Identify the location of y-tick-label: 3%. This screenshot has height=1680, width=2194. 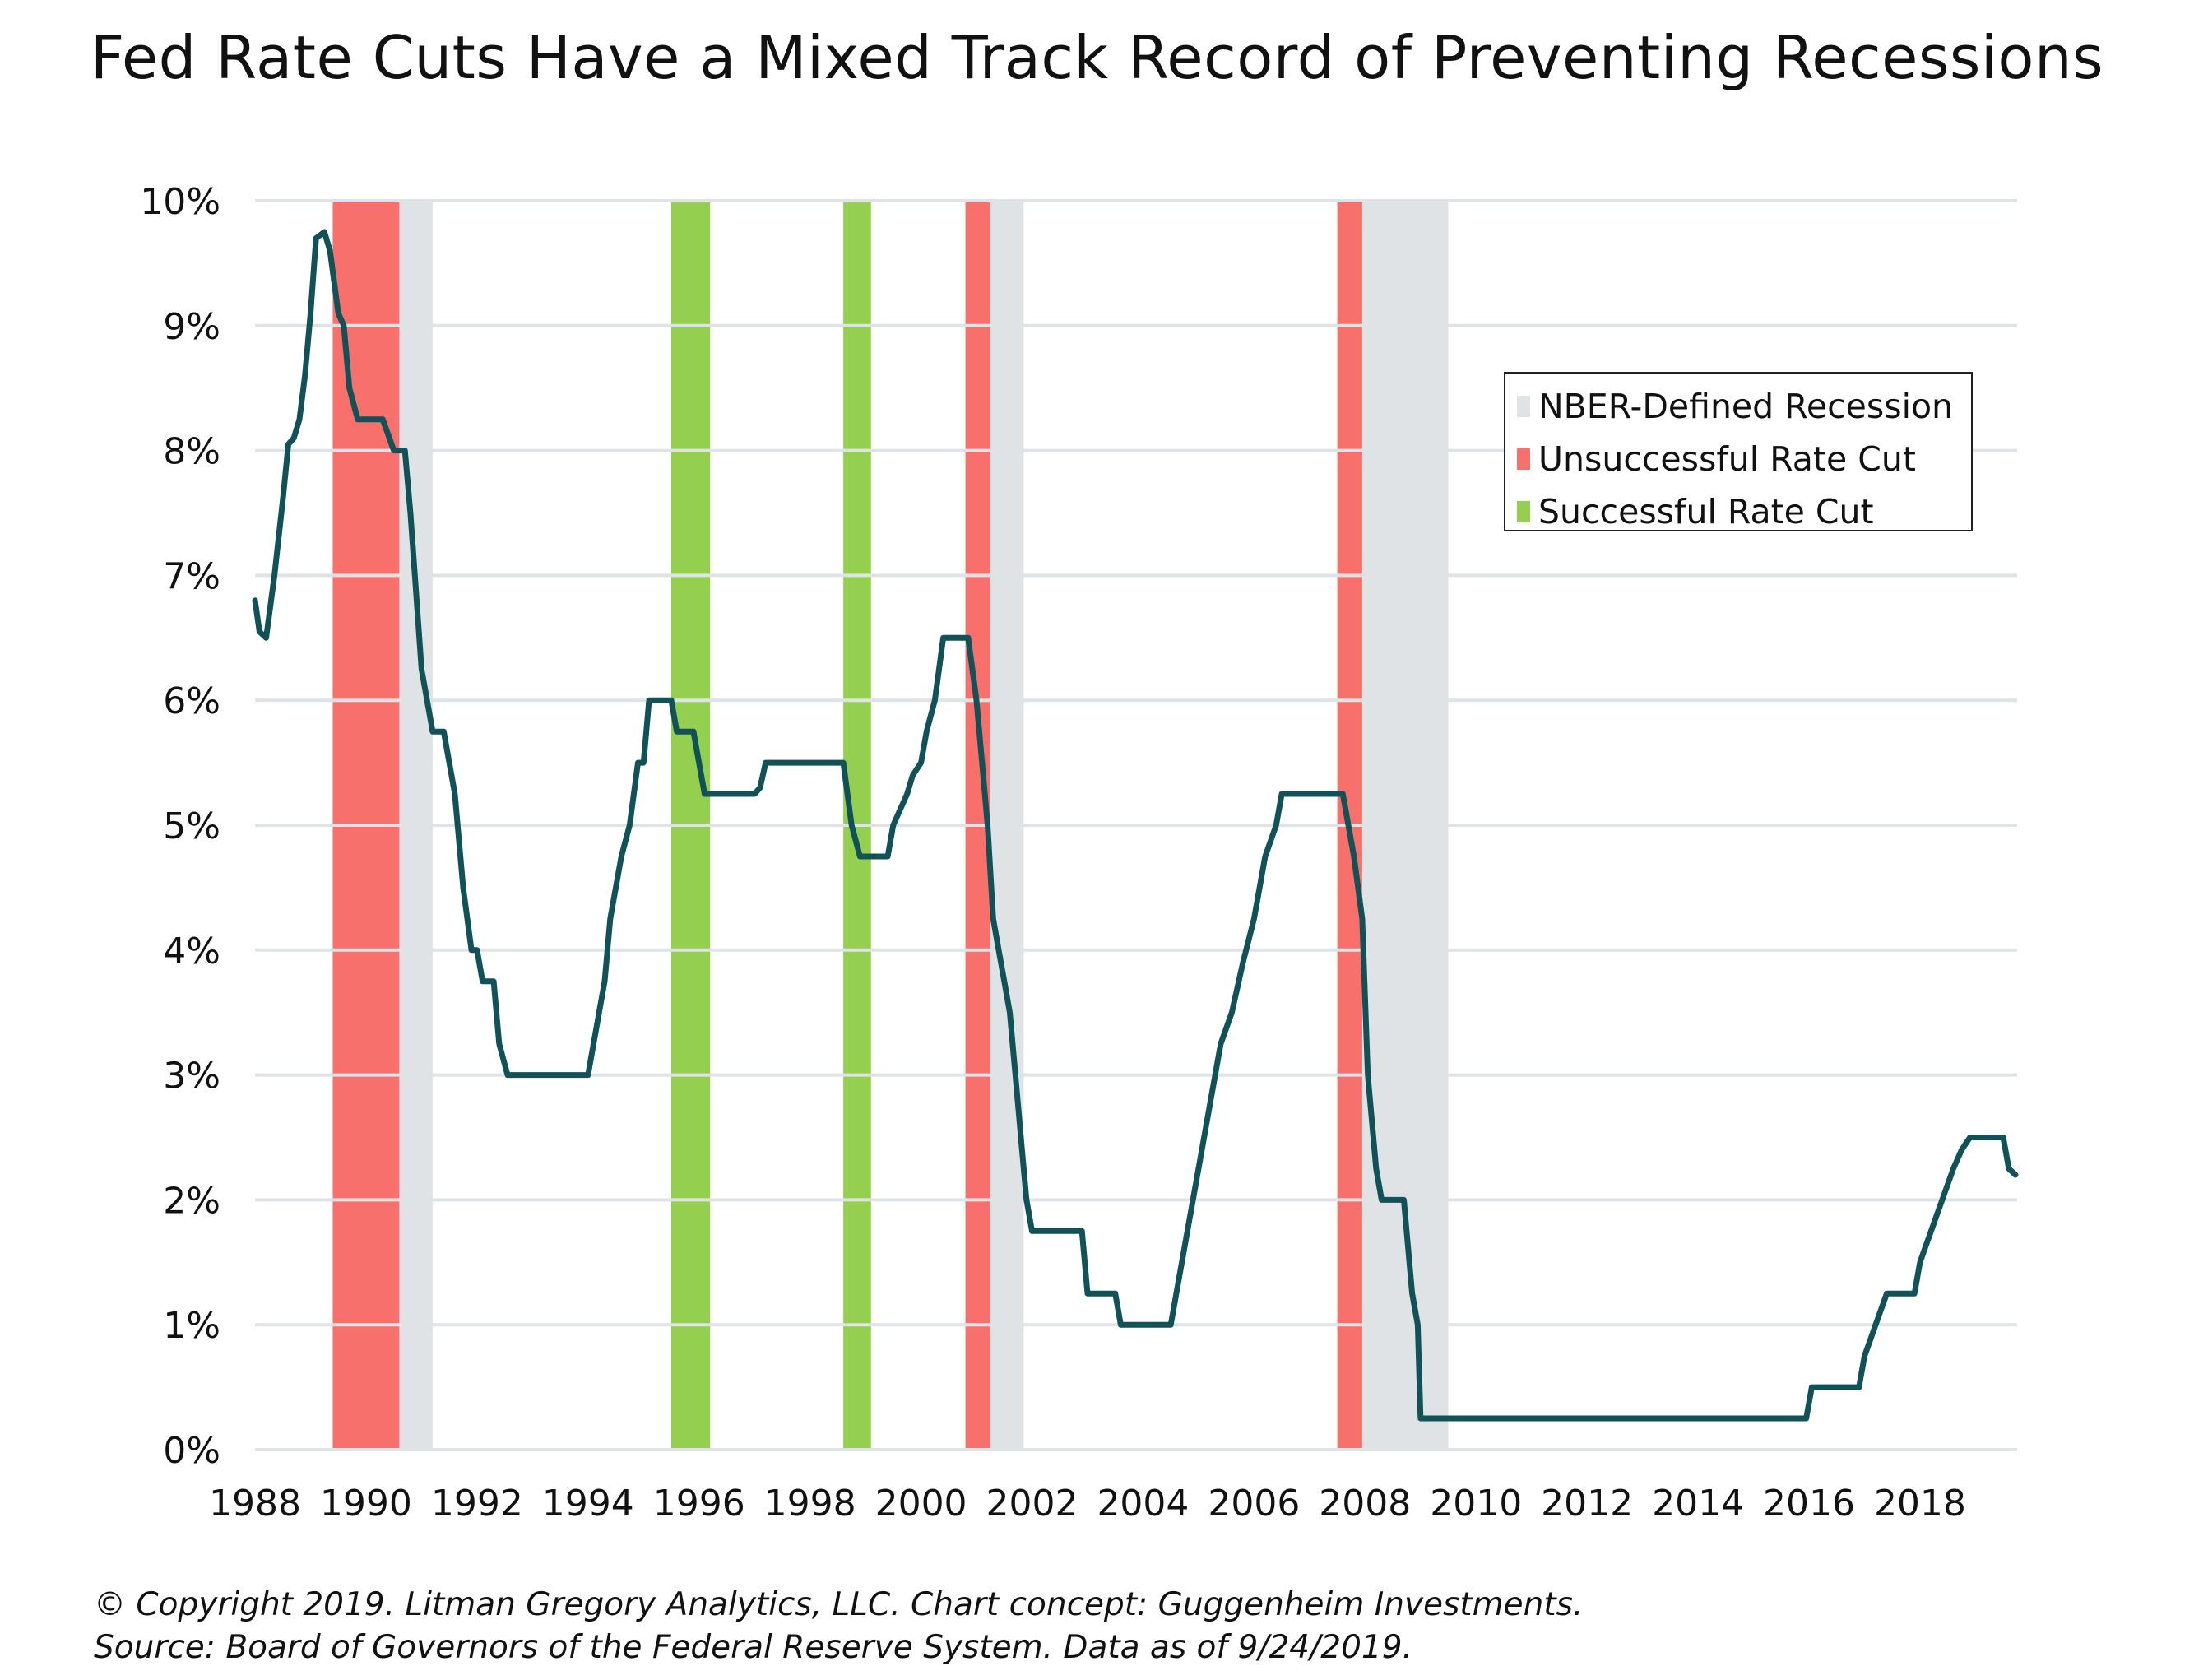
(191, 1077).